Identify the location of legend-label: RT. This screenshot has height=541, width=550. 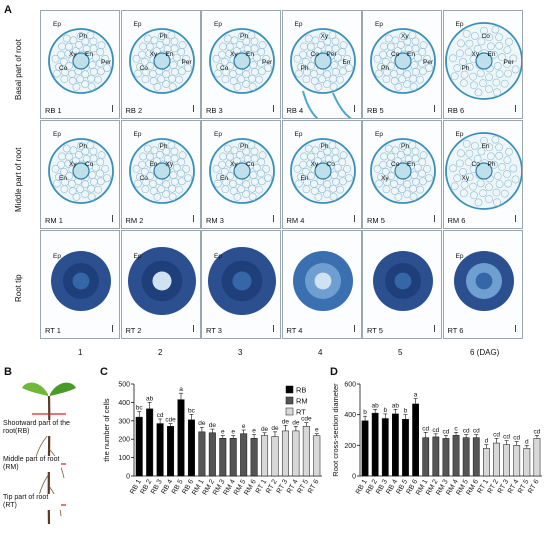
(301, 412).